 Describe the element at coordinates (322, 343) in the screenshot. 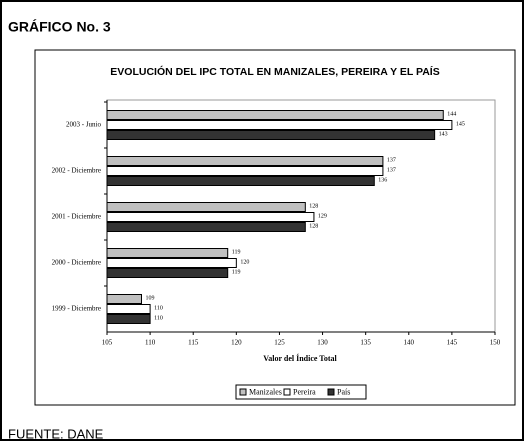

I see `x-tick-label: 130` at that location.